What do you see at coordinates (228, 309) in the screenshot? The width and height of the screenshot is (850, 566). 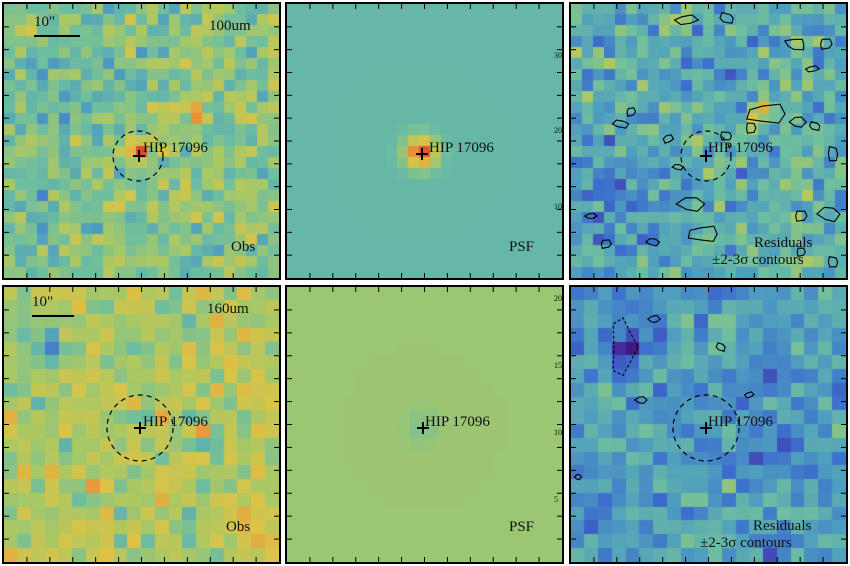 I see `band-label: 160um` at bounding box center [228, 309].